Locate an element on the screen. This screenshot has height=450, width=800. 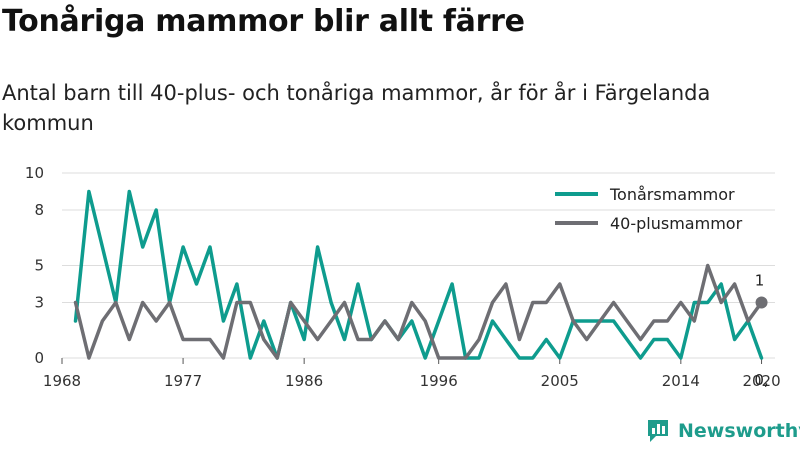
y-tick-label: 5 is located at coordinates (39, 266).